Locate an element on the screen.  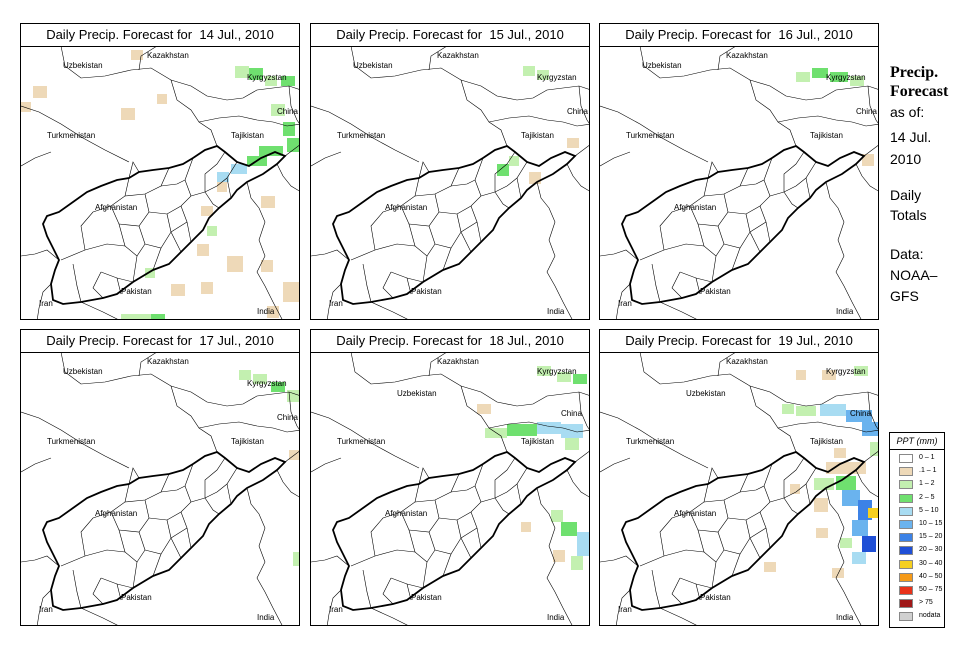
legend-label: .1 – 1 is located at coordinates (928, 471).